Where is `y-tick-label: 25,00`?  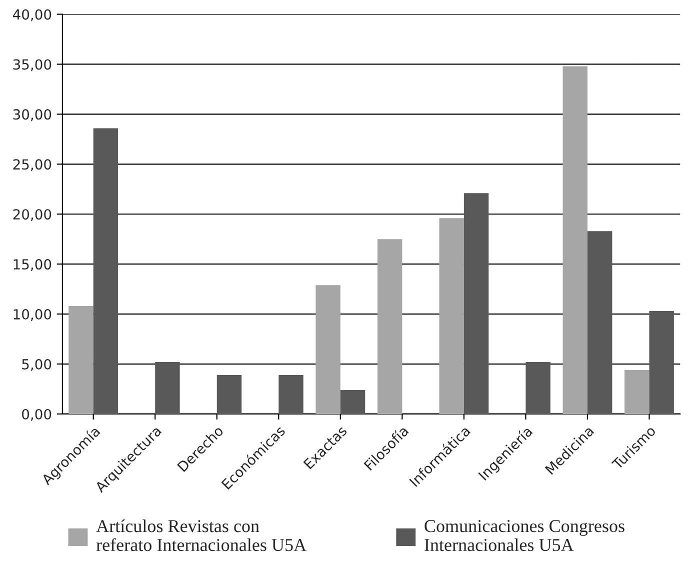
y-tick-label: 25,00 is located at coordinates (32, 165).